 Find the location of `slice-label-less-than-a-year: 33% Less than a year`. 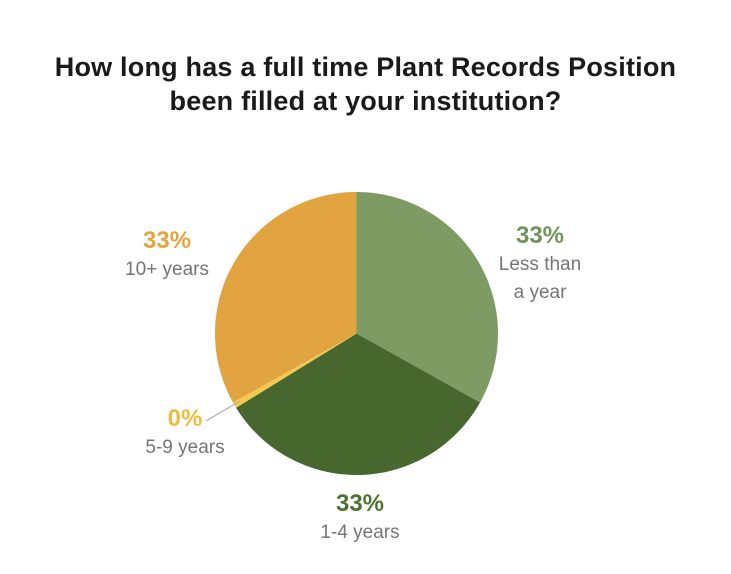

slice-label-less-than-a-year: 33% Less than a year is located at coordinates (540, 264).